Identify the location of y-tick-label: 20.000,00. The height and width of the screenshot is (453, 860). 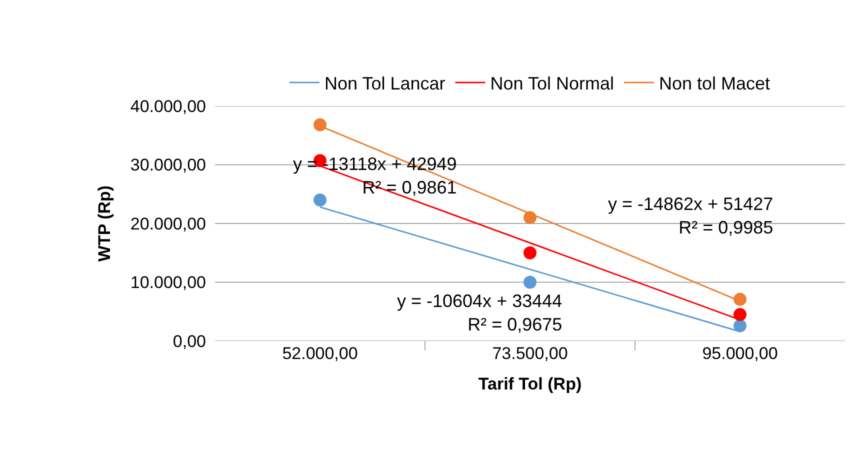
(168, 224).